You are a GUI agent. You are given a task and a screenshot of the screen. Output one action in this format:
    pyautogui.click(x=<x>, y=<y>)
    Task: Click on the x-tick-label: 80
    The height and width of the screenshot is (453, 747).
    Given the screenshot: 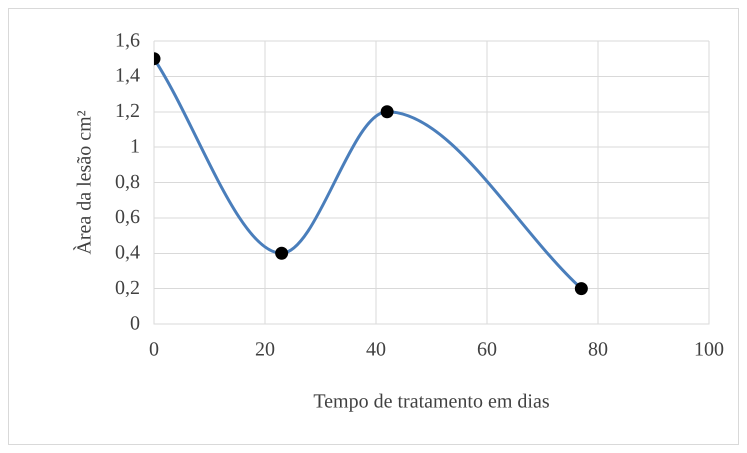 What is the action you would take?
    pyautogui.click(x=598, y=349)
    